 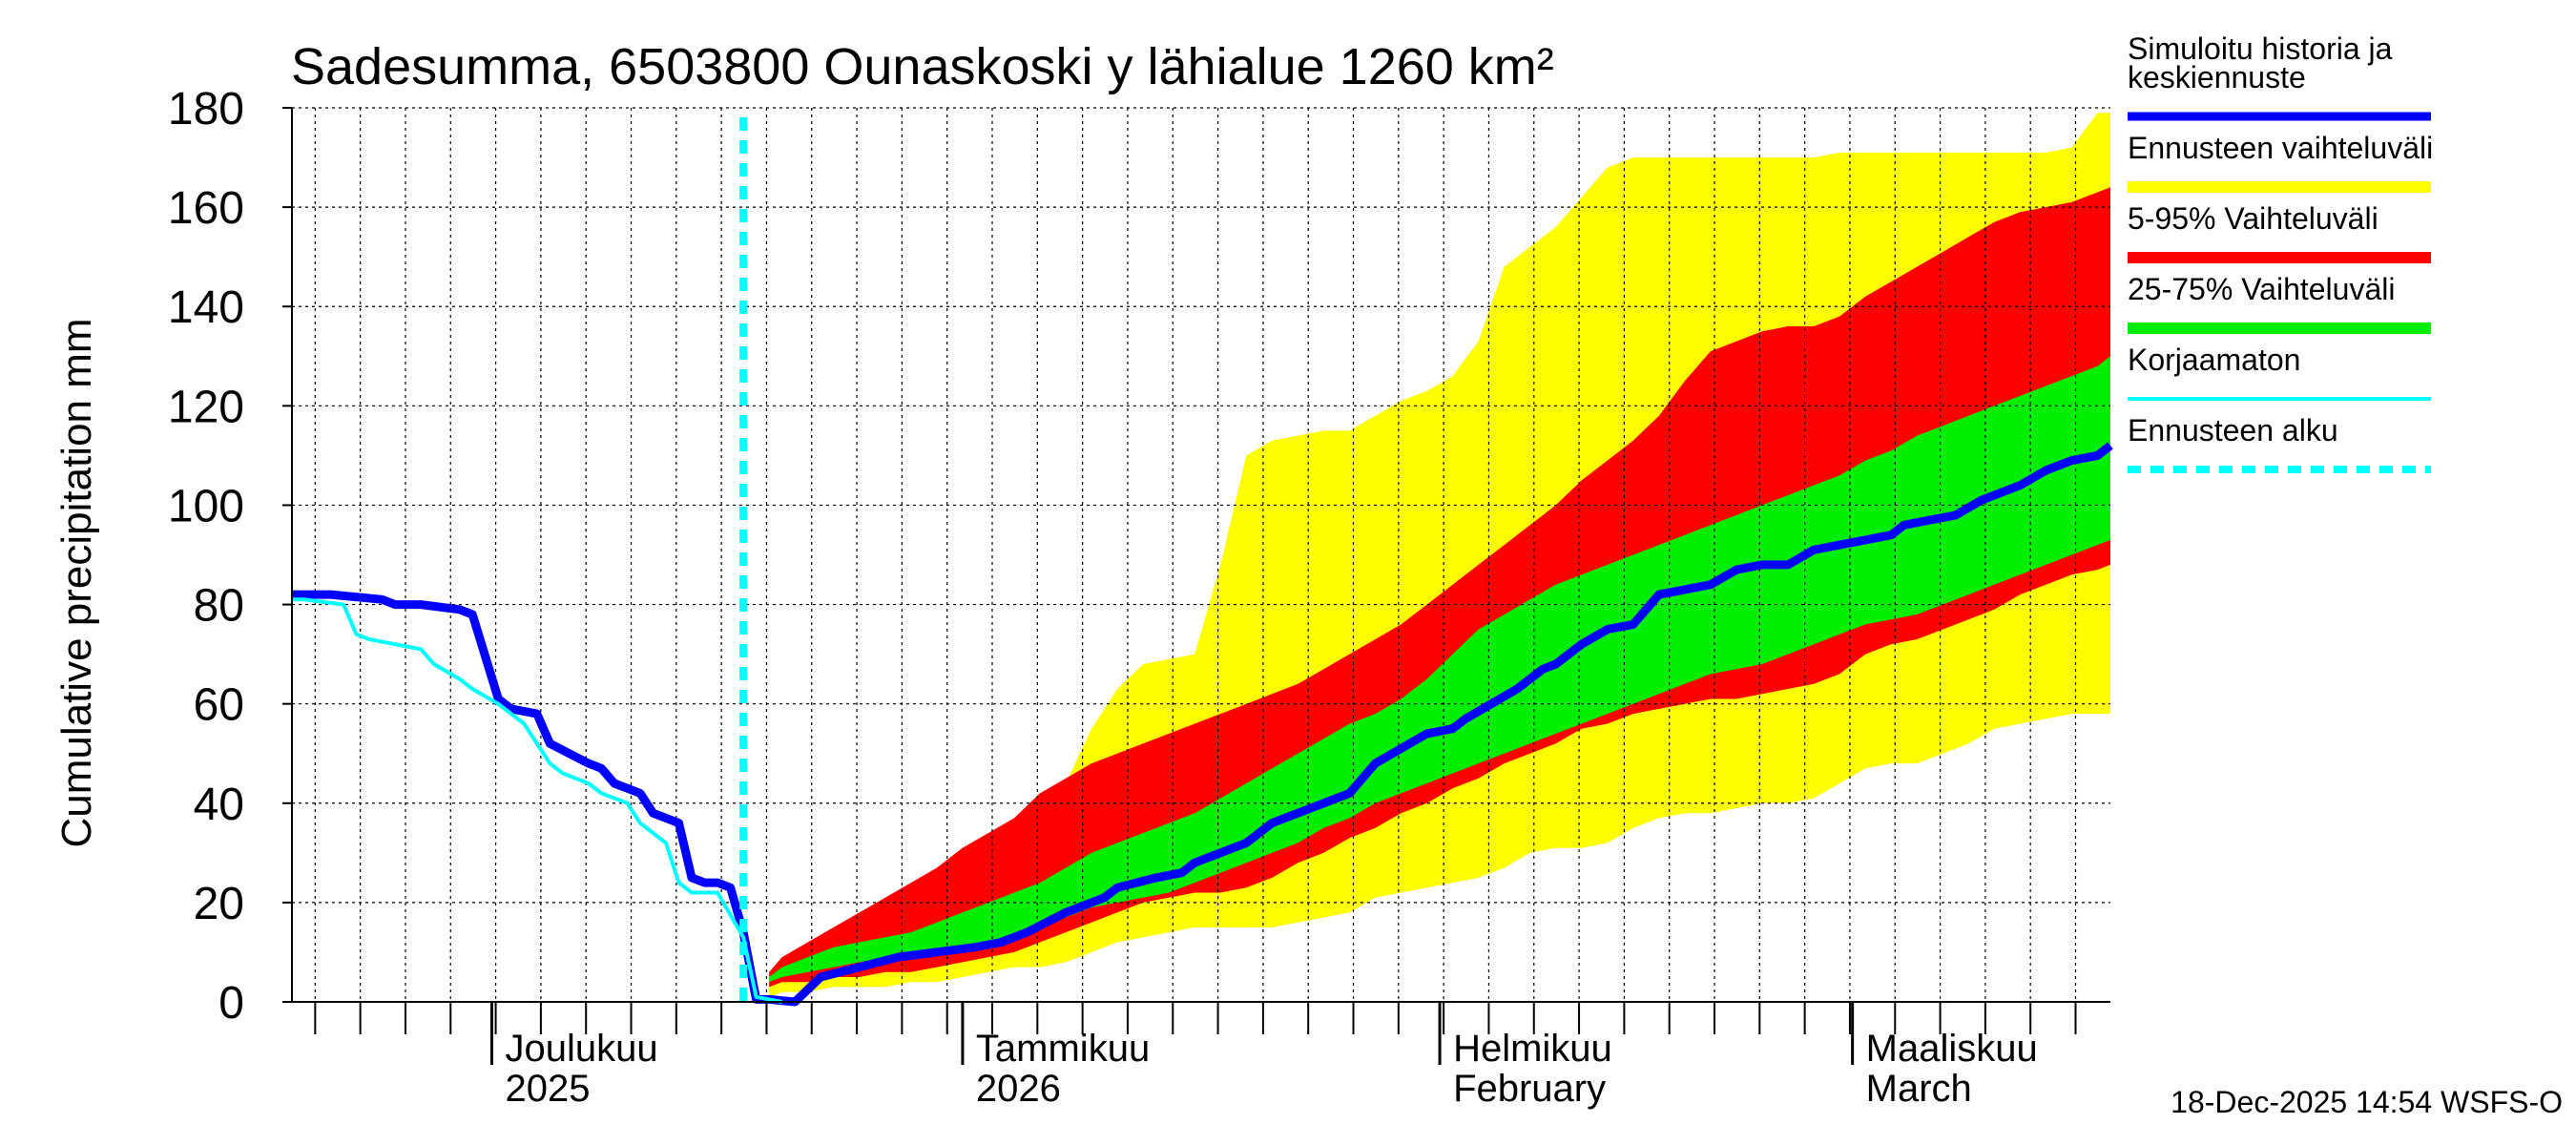 I want to click on footer-timestamp: 18-Dec-2025 14:54 WSFS-O, so click(x=2367, y=1102).